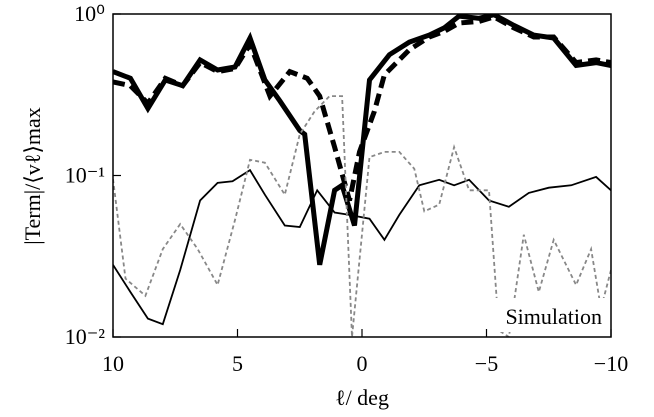  Describe the element at coordinates (486, 363) in the screenshot. I see `x-tick-label: −5` at that location.